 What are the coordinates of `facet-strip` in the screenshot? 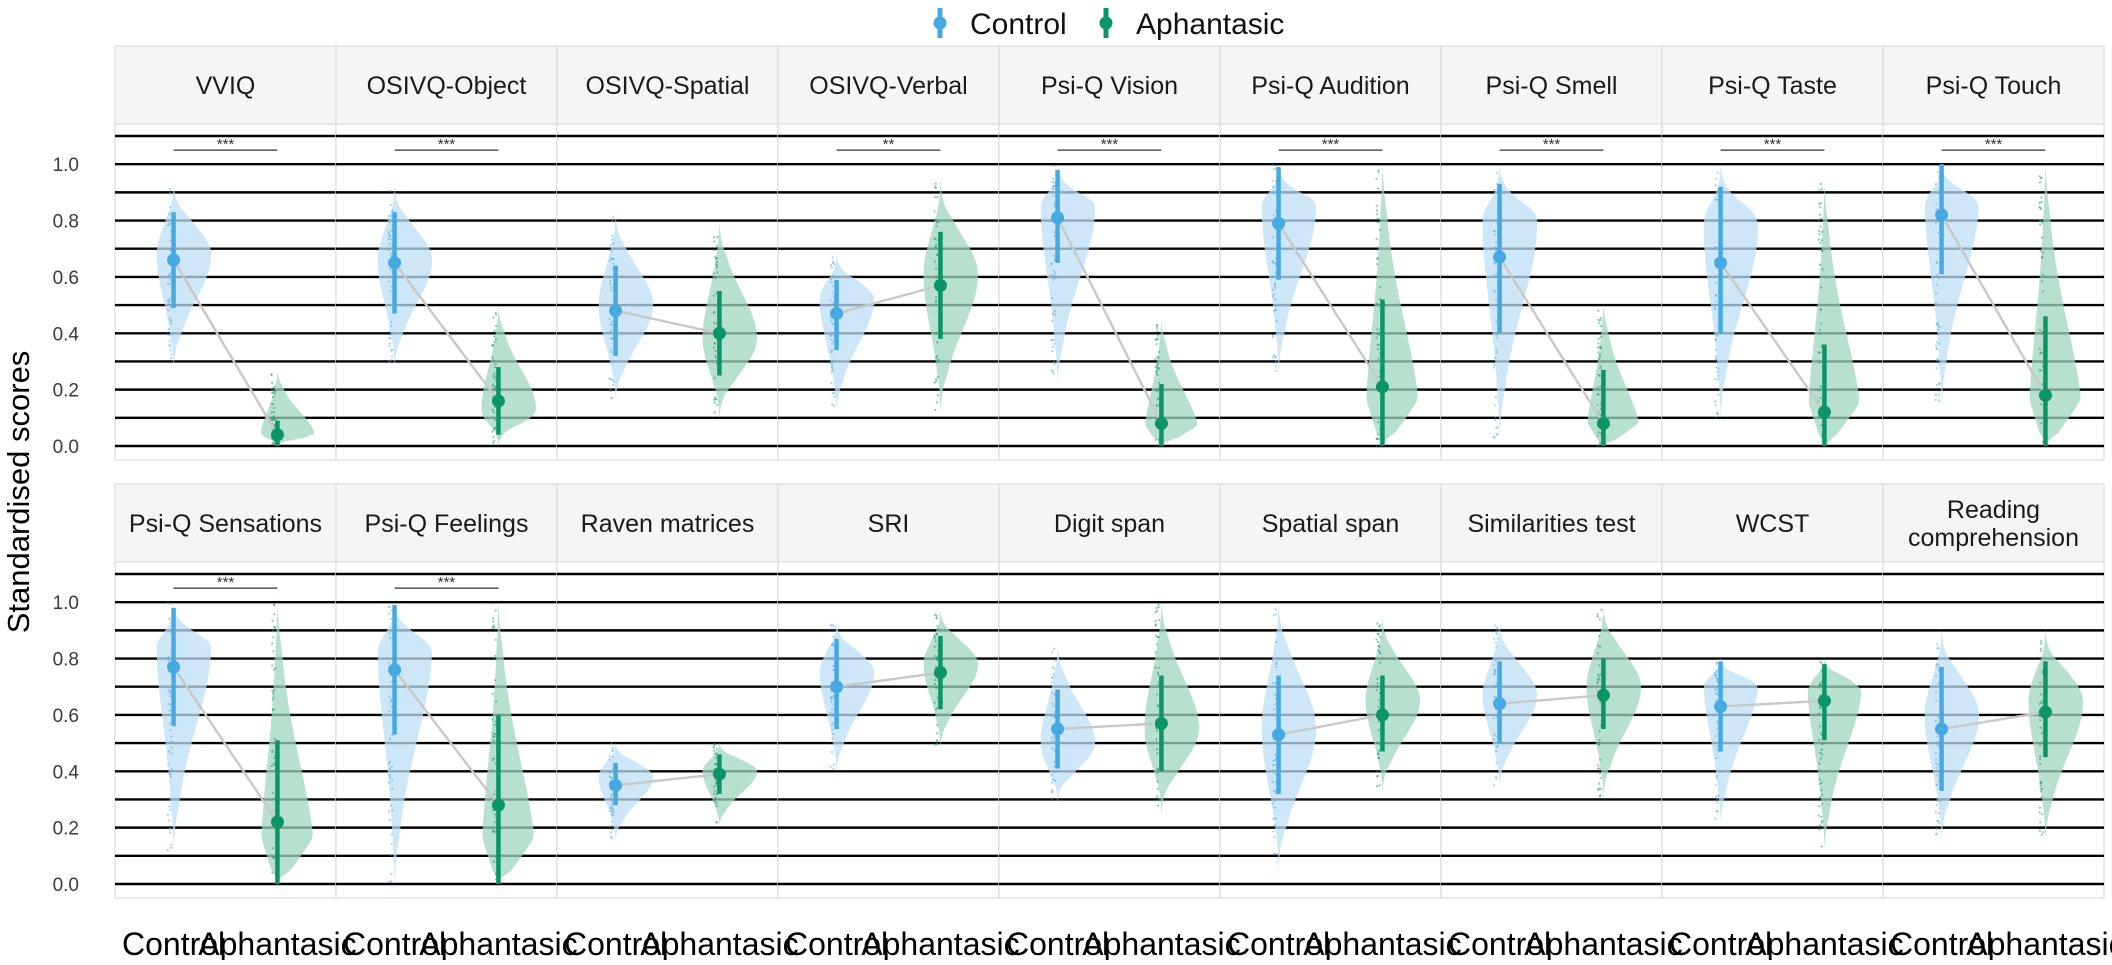 It's located at (1330, 523).